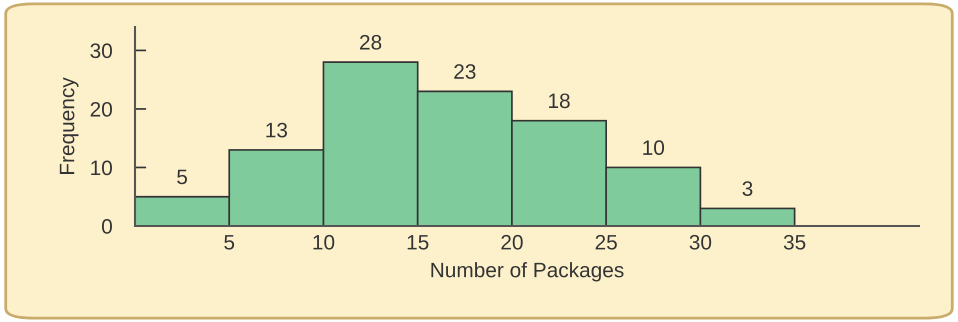 This screenshot has height=322, width=958. I want to click on x-tick-label: 25, so click(606, 242).